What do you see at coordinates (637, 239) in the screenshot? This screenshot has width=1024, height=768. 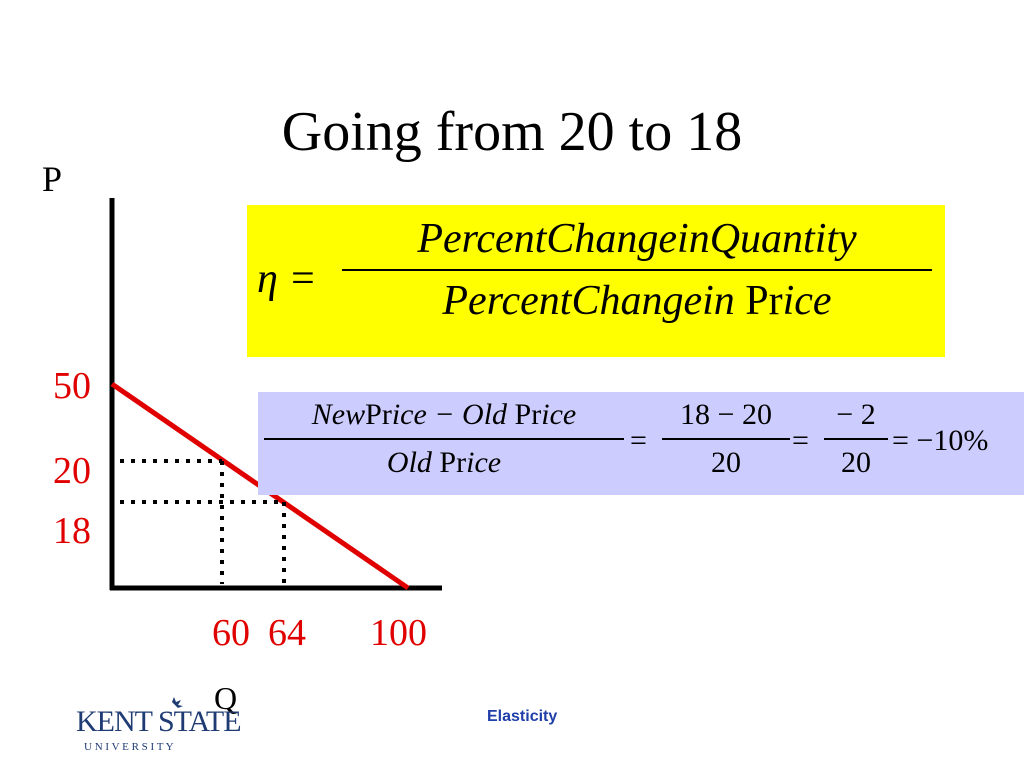 I see `formula-numerator: PercentChangeinQuantity` at bounding box center [637, 239].